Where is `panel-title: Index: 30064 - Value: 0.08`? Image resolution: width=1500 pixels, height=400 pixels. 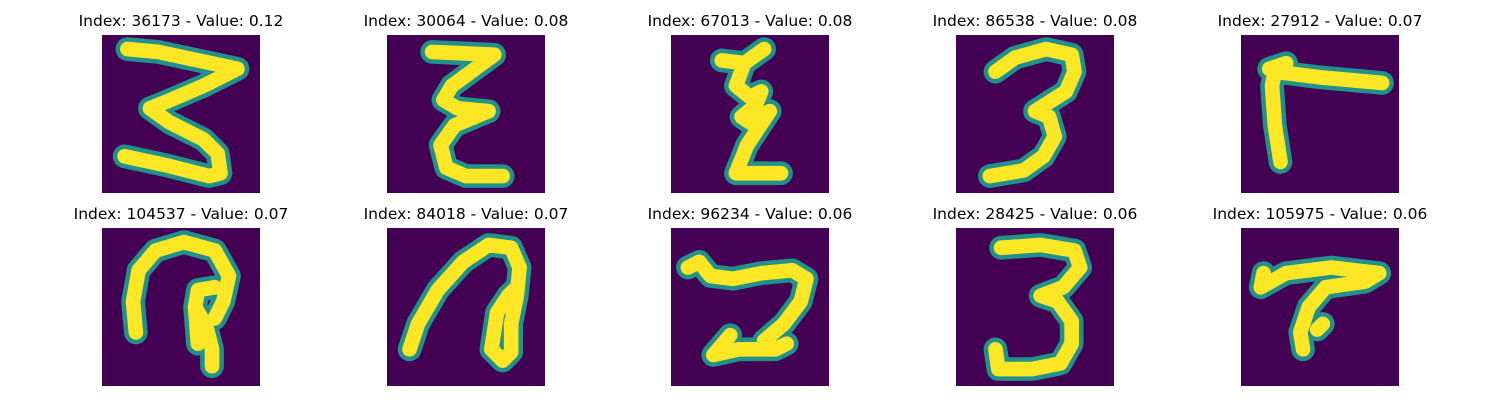 panel-title: Index: 30064 - Value: 0.08 is located at coordinates (466, 21).